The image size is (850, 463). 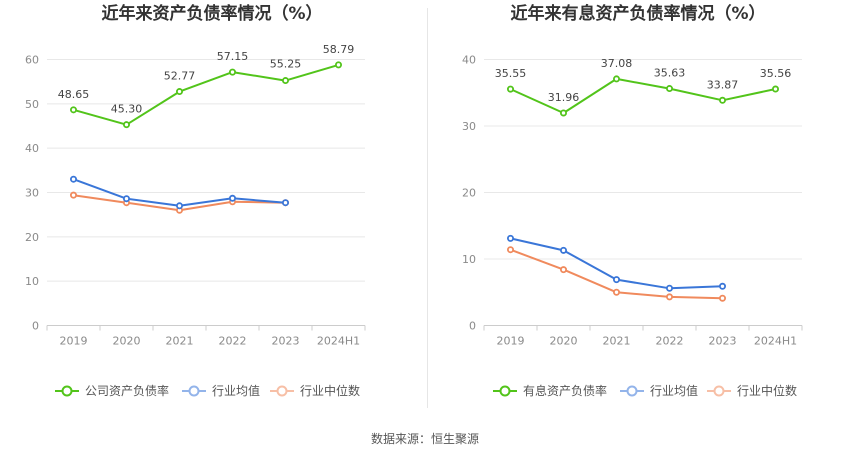 I want to click on data-label: 31.96, so click(x=564, y=97).